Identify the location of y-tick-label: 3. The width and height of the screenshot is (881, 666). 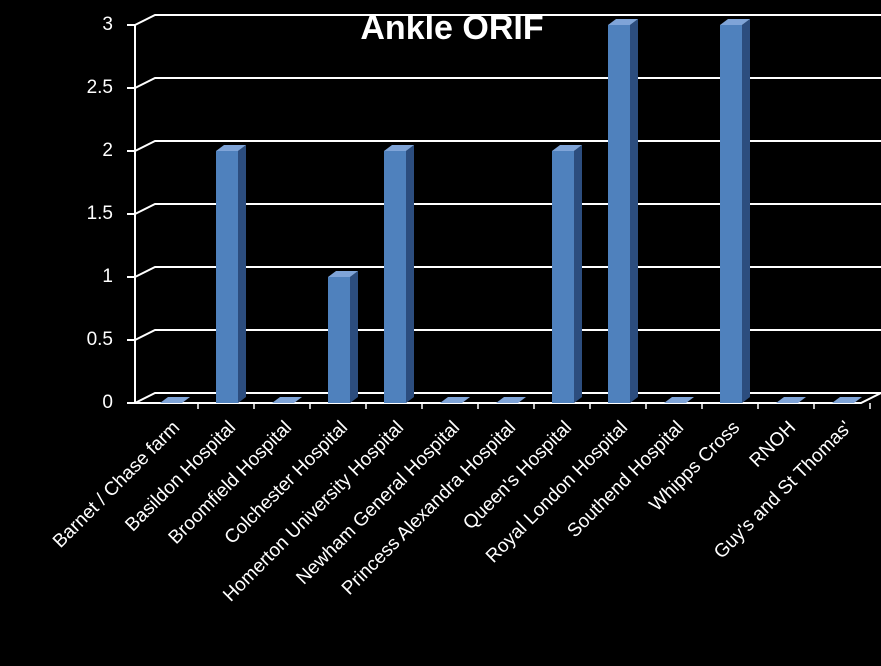
(107, 24).